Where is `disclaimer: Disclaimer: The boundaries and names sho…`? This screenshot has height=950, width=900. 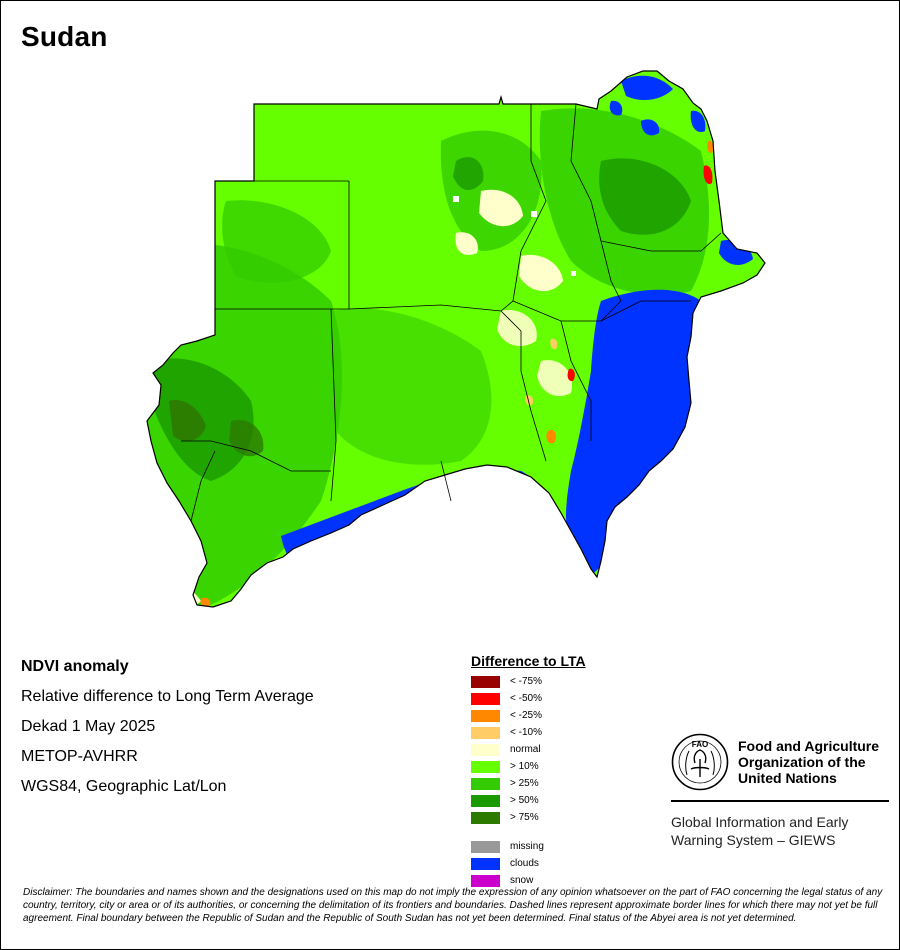 disclaimer: Disclaimer: The boundaries and names sho… is located at coordinates (453, 905).